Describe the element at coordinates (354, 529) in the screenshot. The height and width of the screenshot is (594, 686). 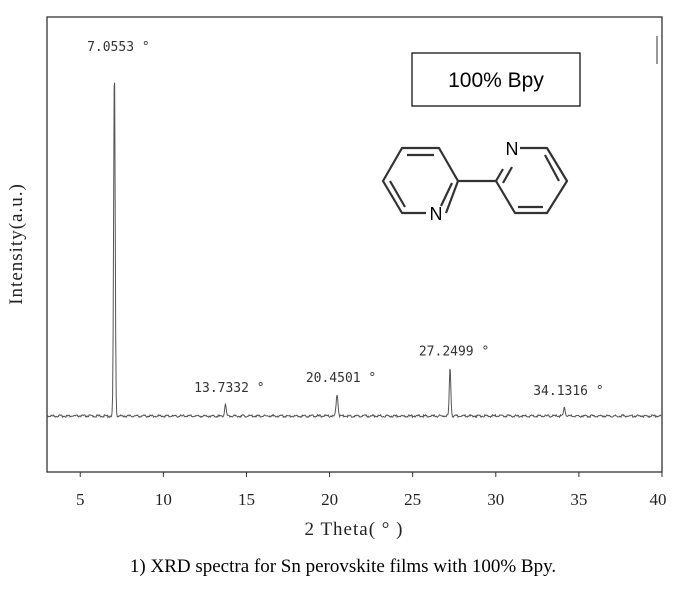
I see `x-axis-title: 2 Theta( ° )` at that location.